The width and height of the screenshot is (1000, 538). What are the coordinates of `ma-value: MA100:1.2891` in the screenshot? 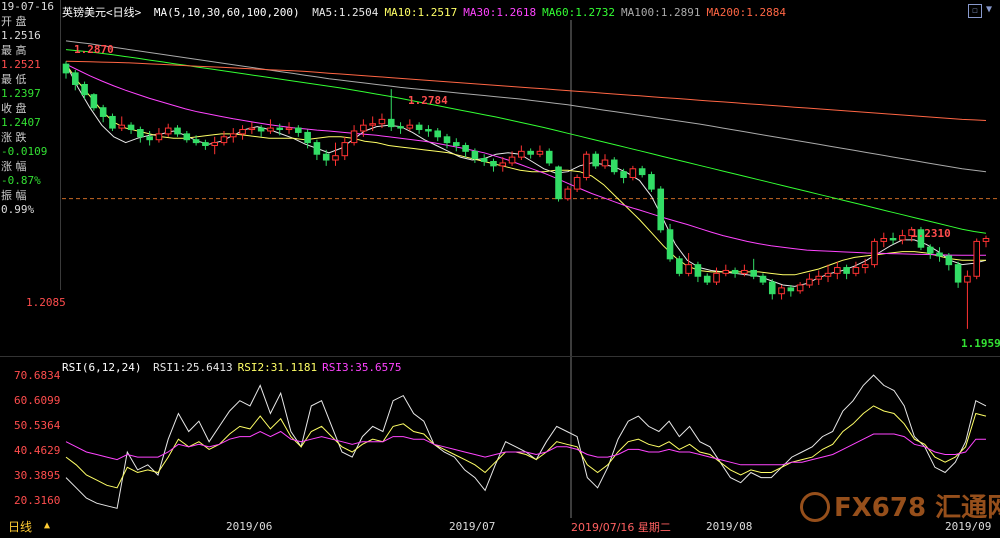 It's located at (661, 12).